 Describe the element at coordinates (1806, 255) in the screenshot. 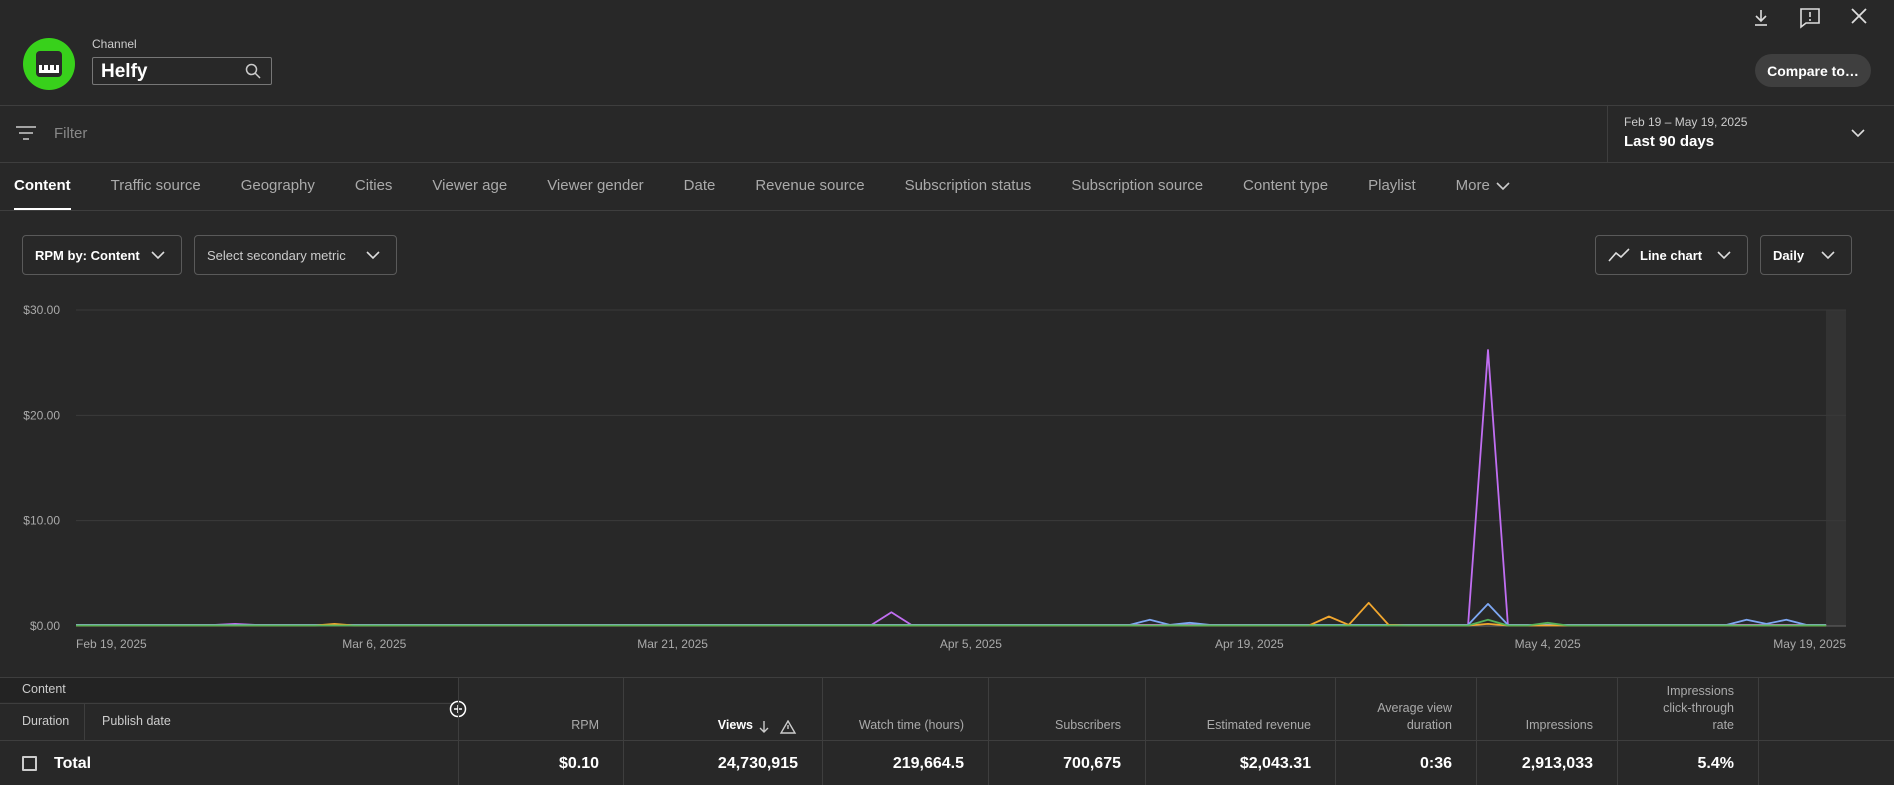

I see `interval-select: Daily` at that location.